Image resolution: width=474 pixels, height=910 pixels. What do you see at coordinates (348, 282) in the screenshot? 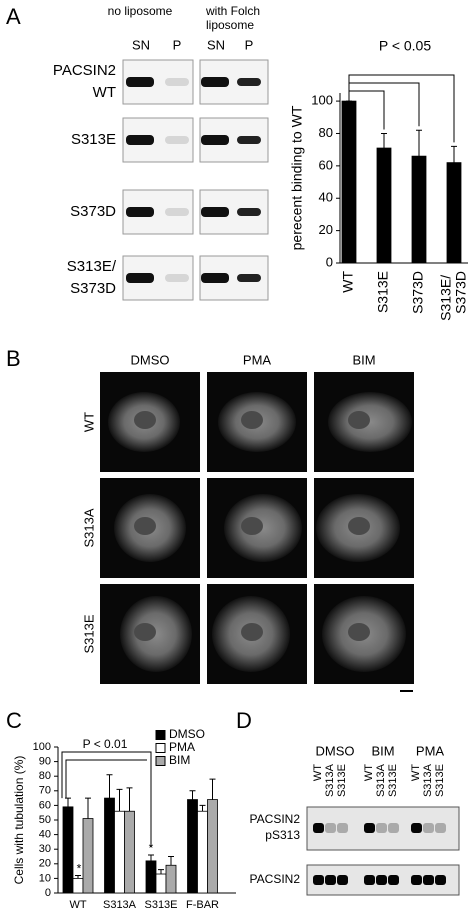
I see `x-tick-label: WT` at bounding box center [348, 282].